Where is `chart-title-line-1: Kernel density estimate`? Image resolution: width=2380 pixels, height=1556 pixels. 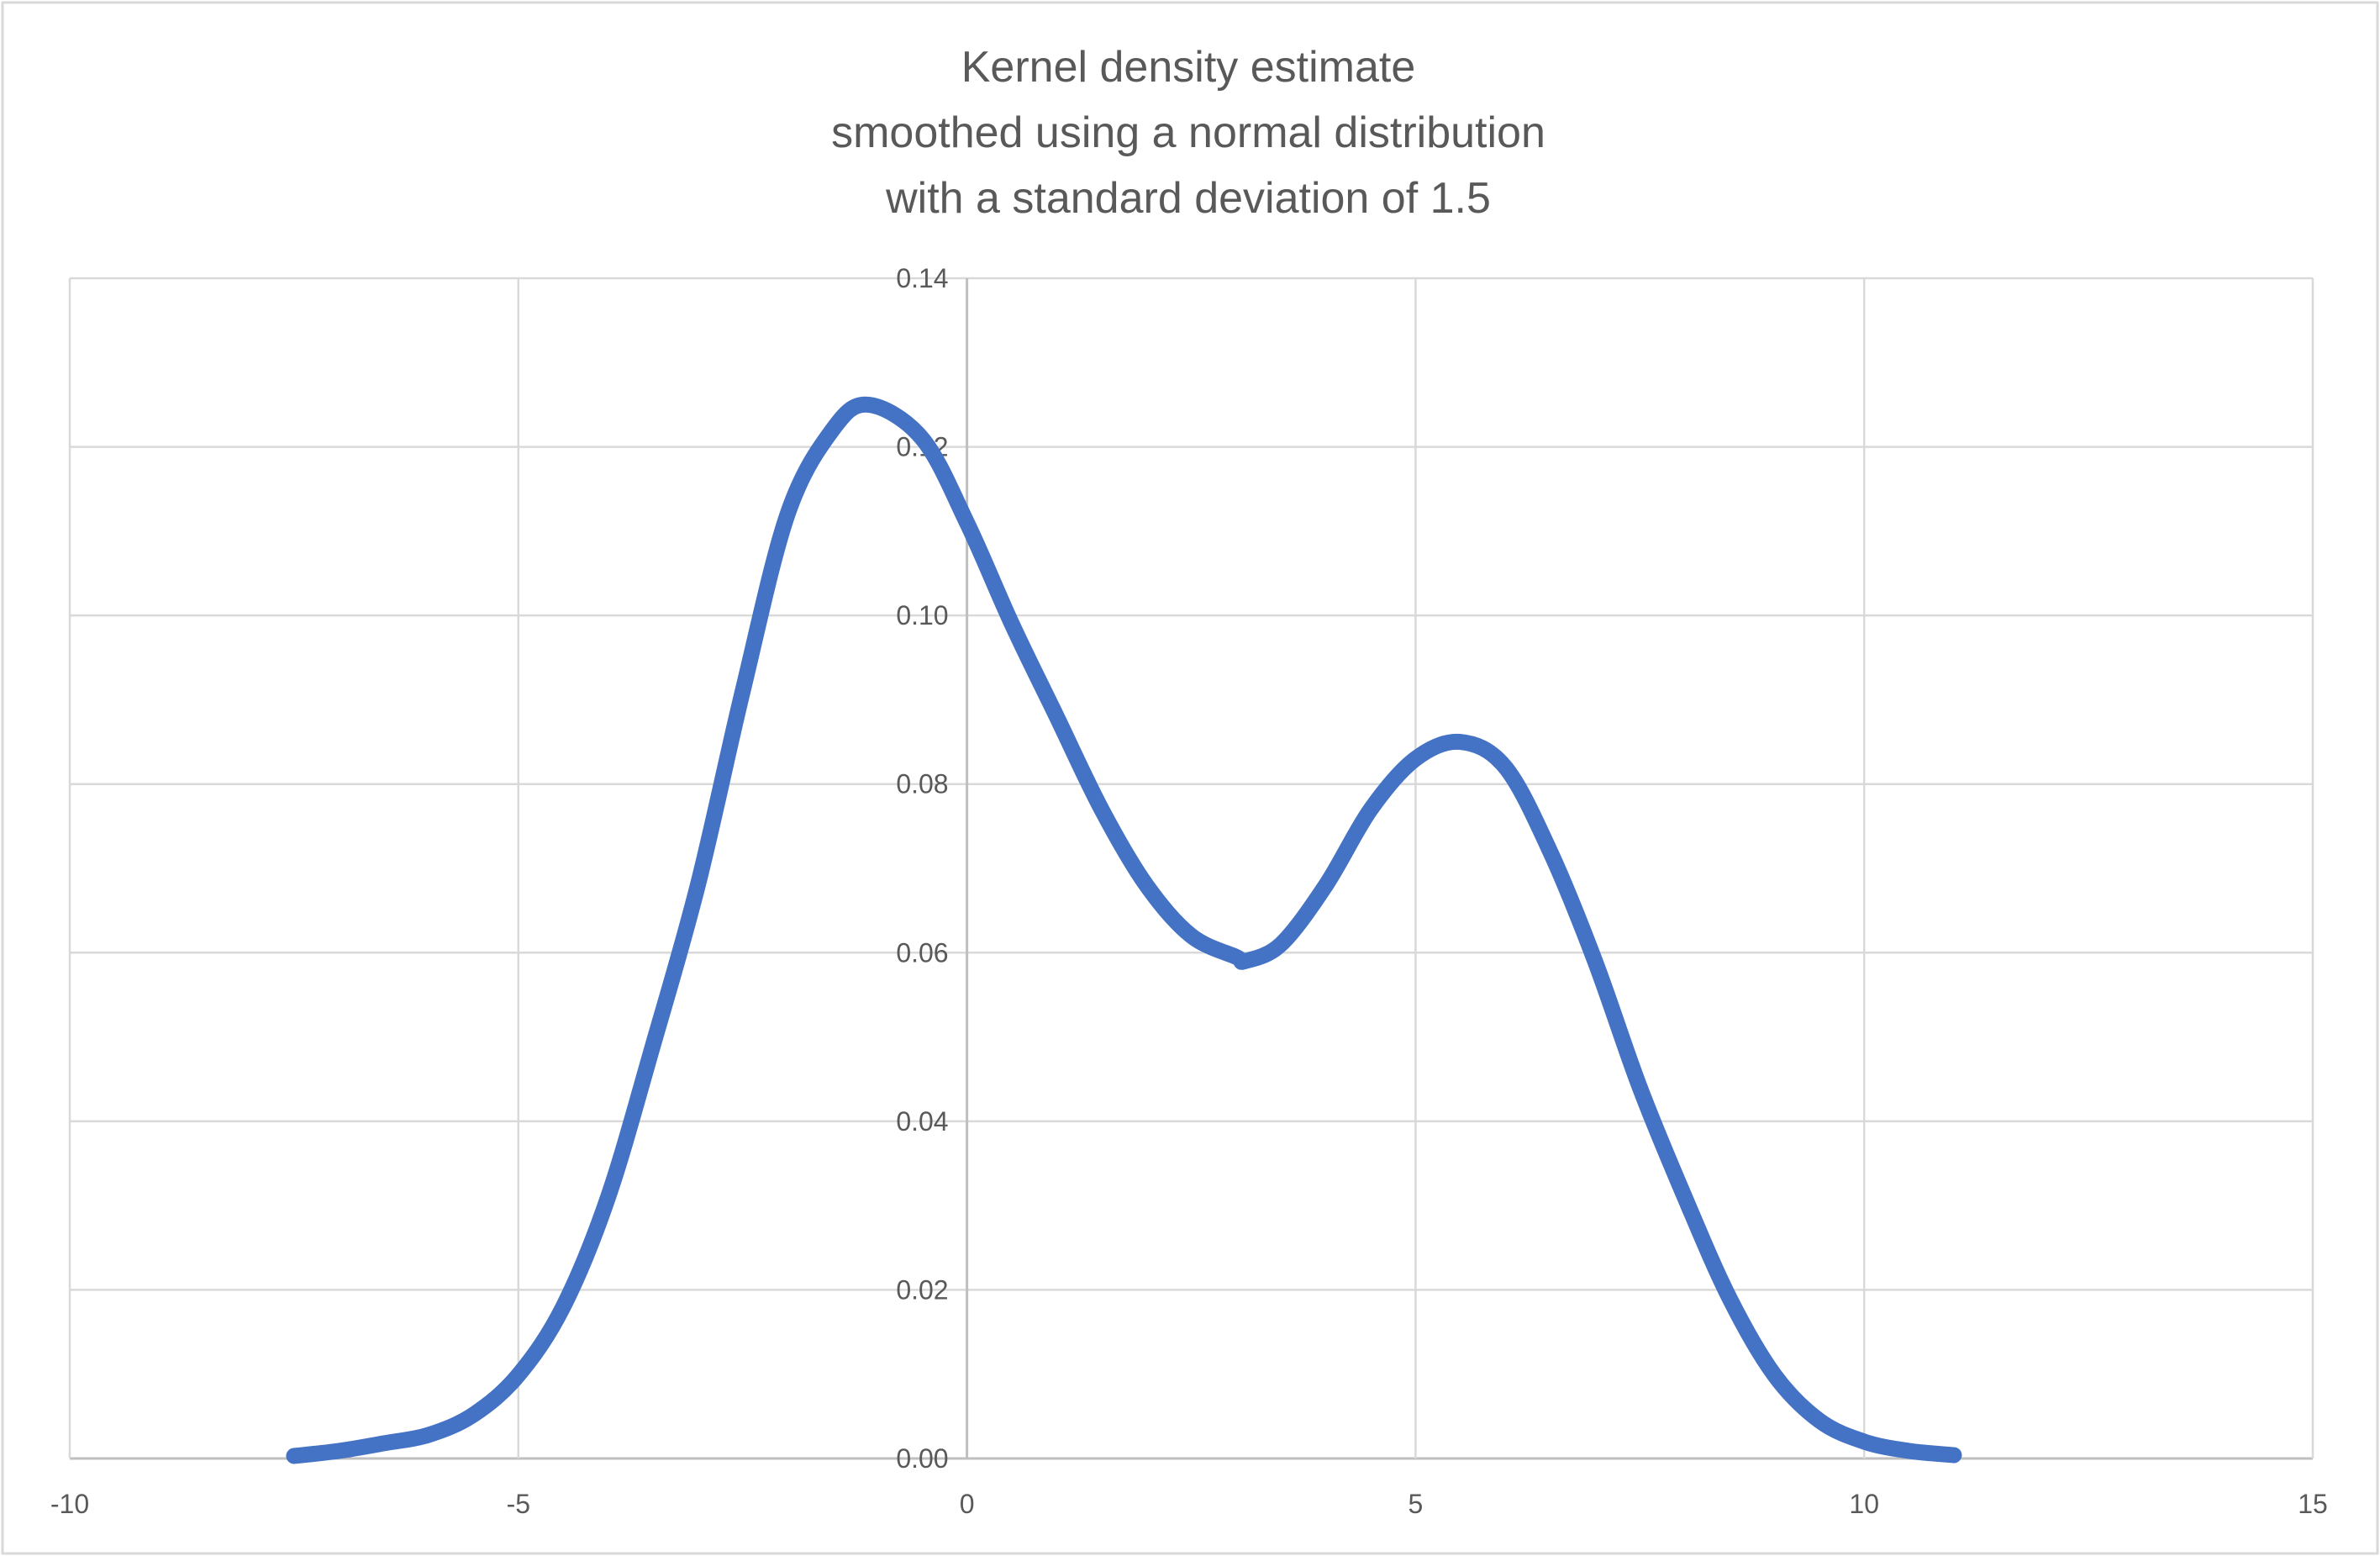
chart-title-line-1: Kernel density estimate is located at coordinates (1188, 67).